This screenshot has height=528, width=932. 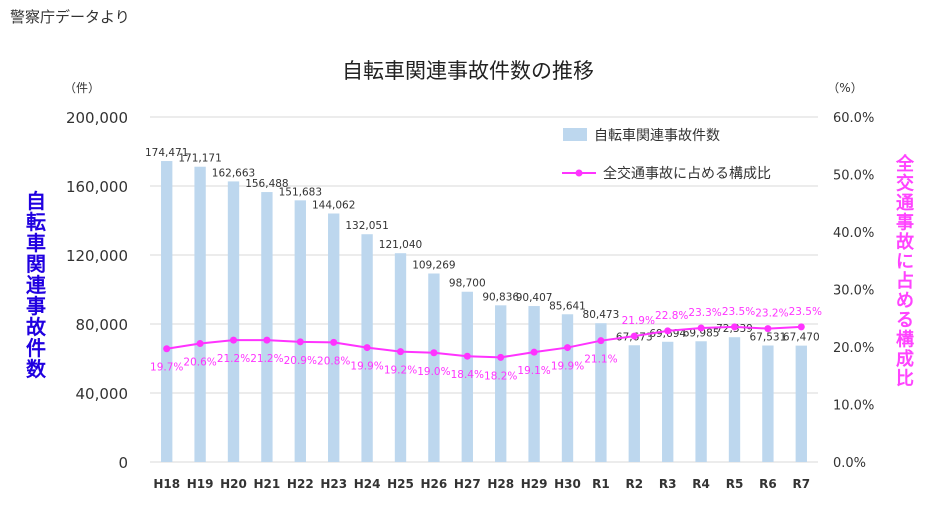 I want to click on line-value-label: 19.7%, so click(x=166, y=368).